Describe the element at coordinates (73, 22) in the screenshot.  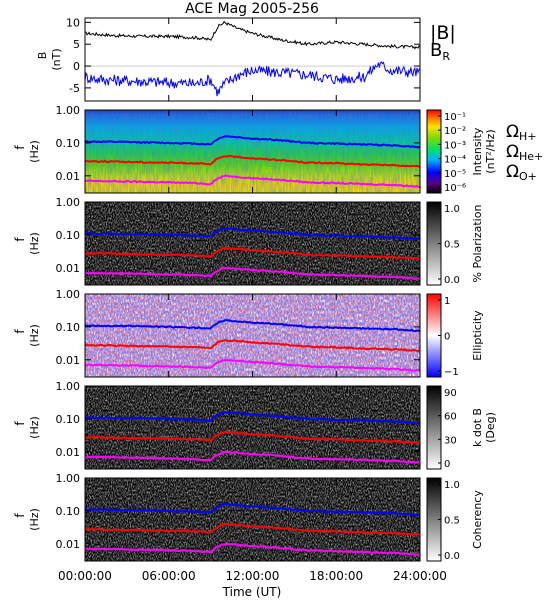
I see `y-tick-label: 10` at that location.